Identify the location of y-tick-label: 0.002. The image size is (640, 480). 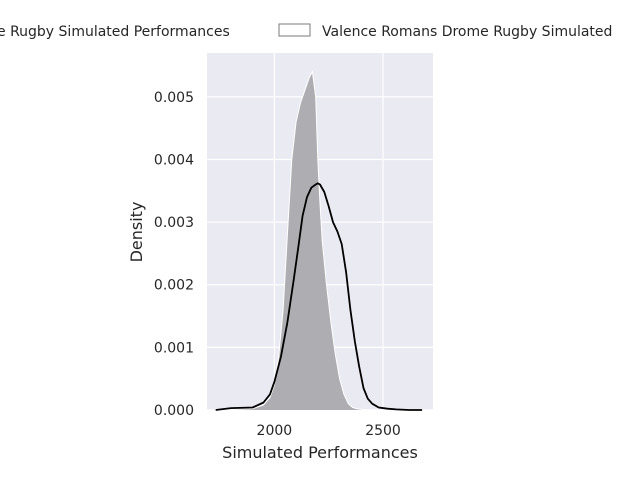
(174, 286).